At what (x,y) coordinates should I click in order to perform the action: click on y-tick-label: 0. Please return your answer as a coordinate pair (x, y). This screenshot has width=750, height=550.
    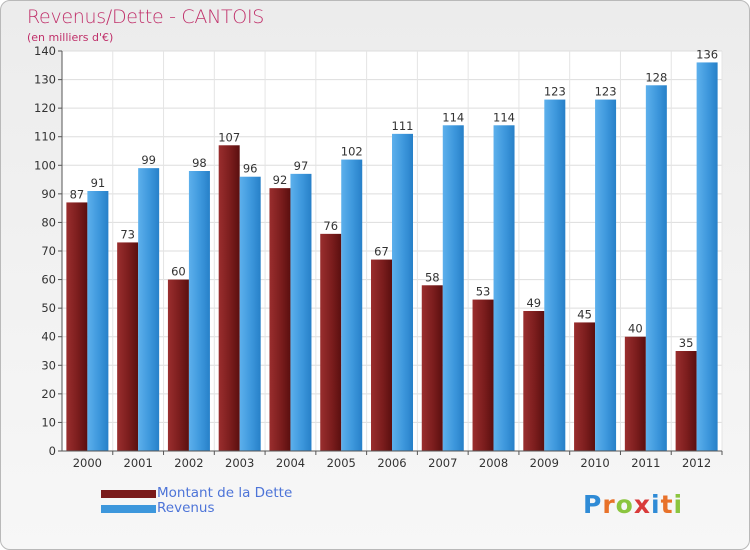
    Looking at the image, I should click on (52, 451).